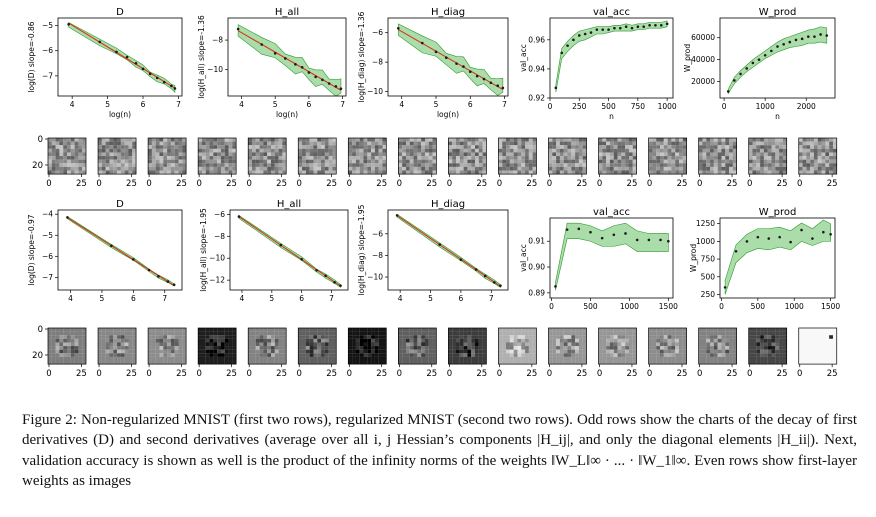 Image resolution: width=876 pixels, height=517 pixels. I want to click on y-tick-label: −6, so click(377, 233).